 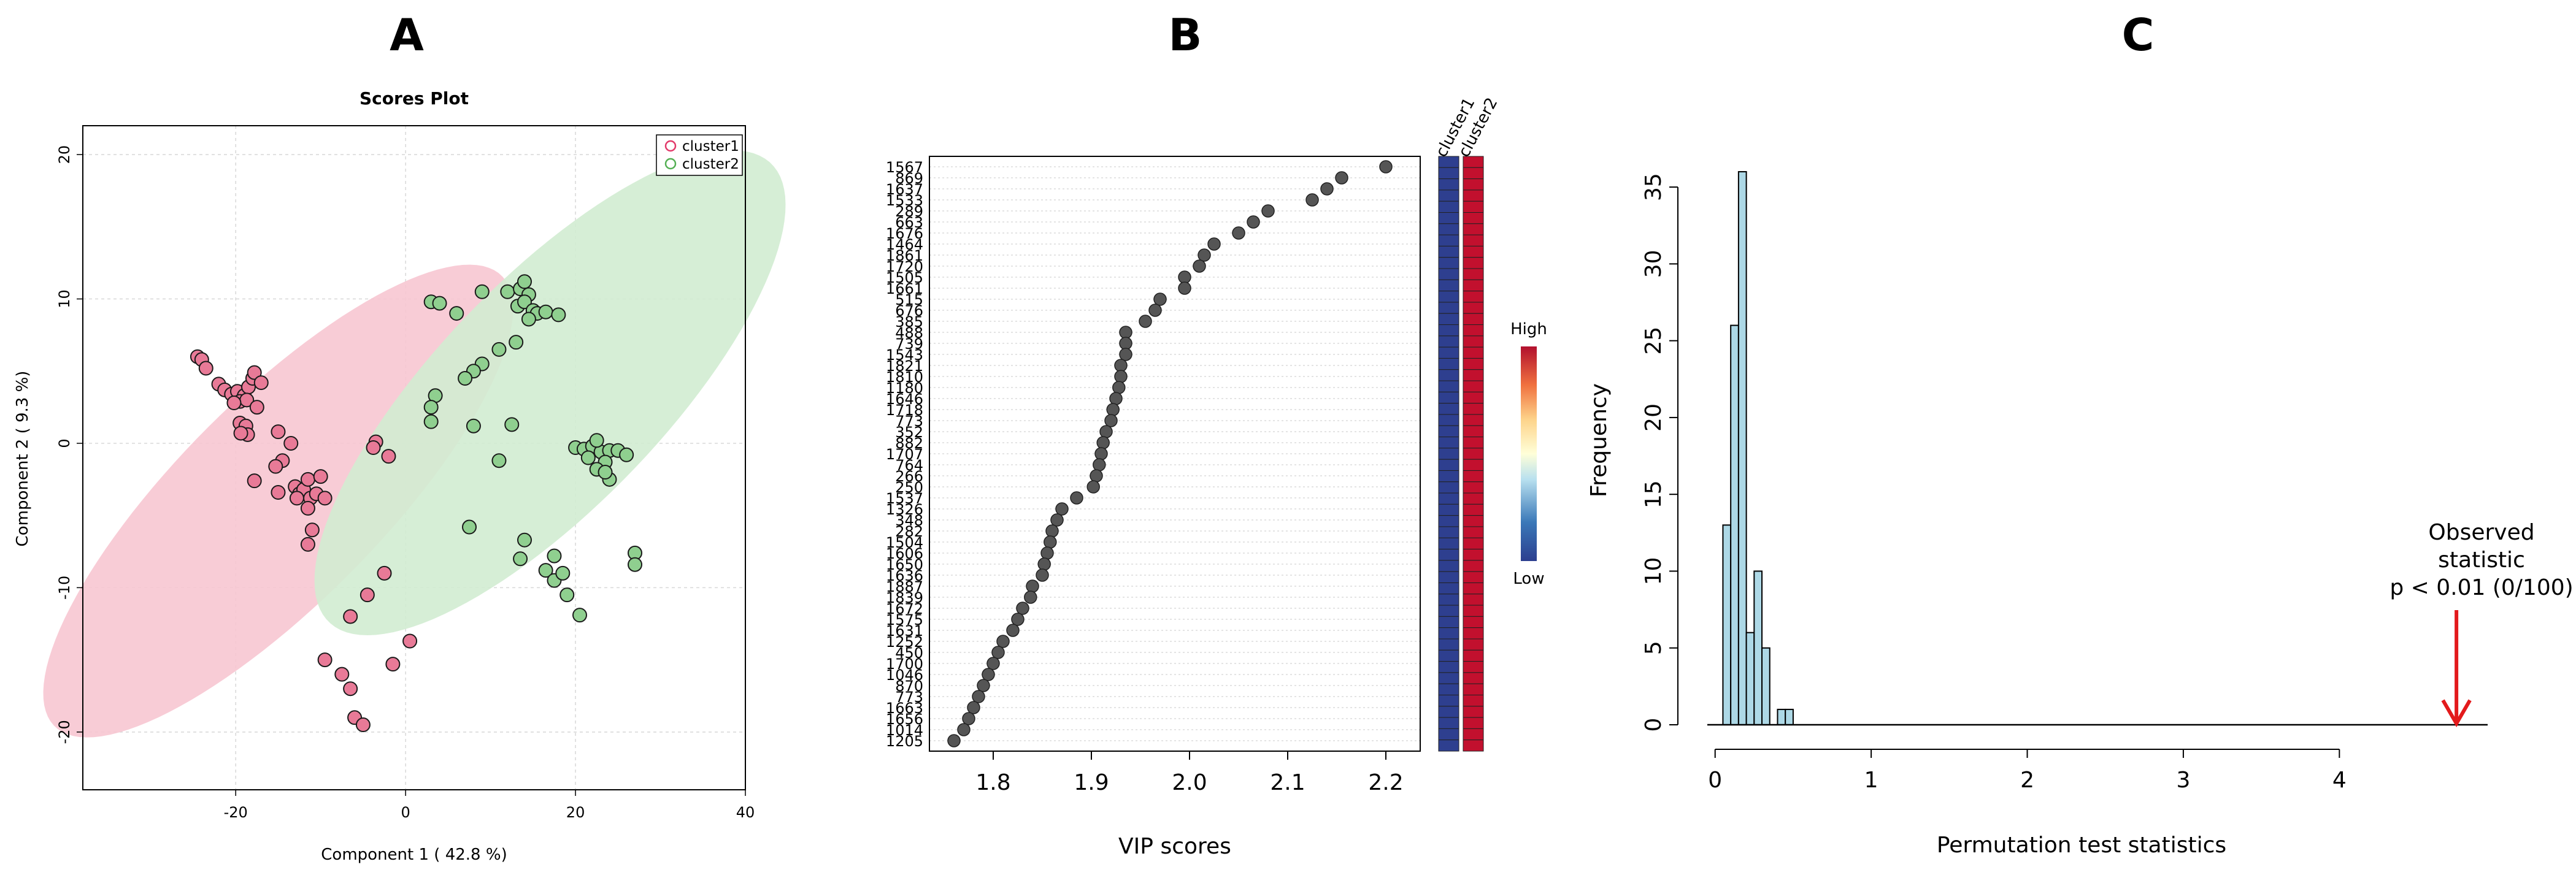 What do you see at coordinates (406, 812) in the screenshot?
I see `scores-xtick-label-1: 0` at bounding box center [406, 812].